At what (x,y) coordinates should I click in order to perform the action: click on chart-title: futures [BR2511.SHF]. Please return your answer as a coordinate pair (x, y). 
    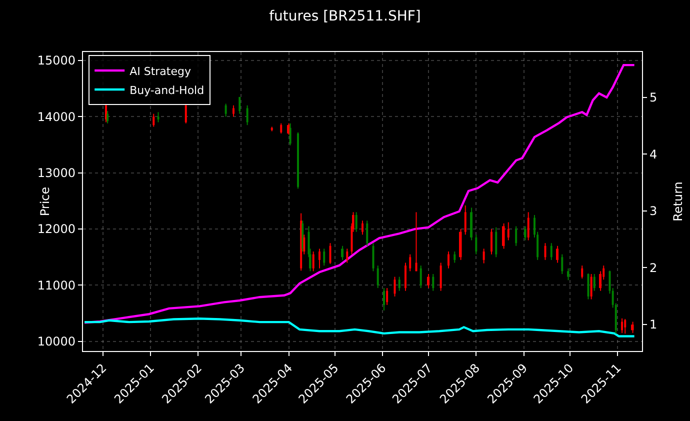
    Looking at the image, I should click on (345, 16).